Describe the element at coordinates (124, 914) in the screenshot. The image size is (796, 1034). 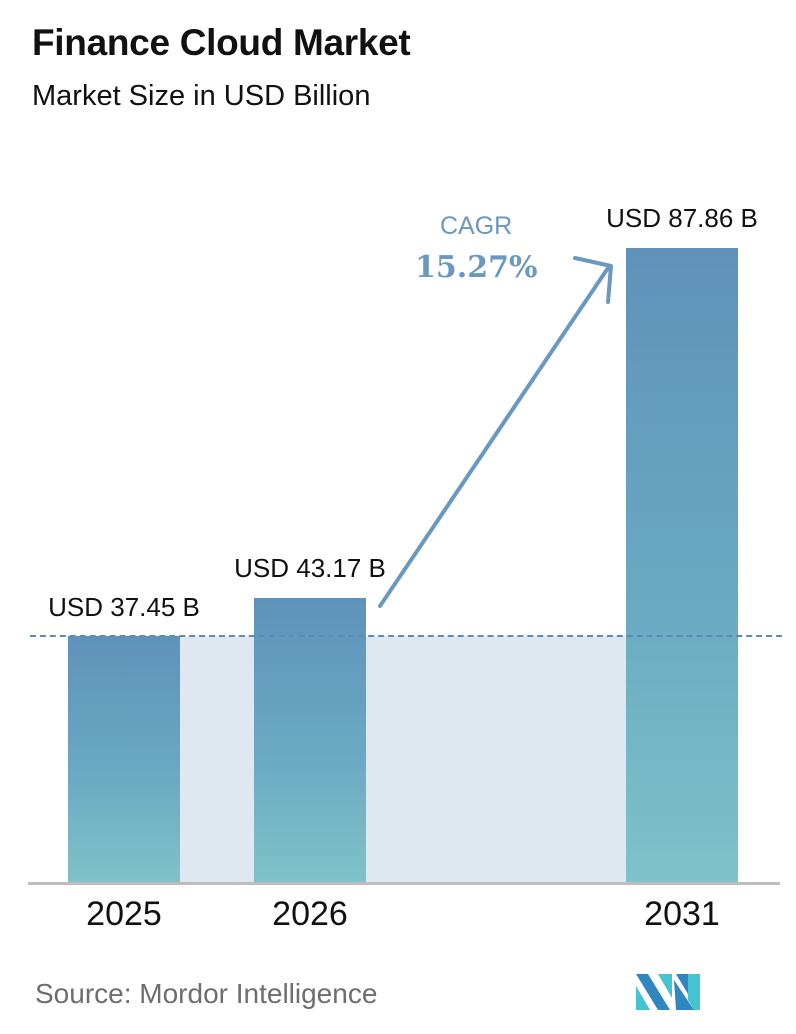
I see `x-tick-2025: 2025` at that location.